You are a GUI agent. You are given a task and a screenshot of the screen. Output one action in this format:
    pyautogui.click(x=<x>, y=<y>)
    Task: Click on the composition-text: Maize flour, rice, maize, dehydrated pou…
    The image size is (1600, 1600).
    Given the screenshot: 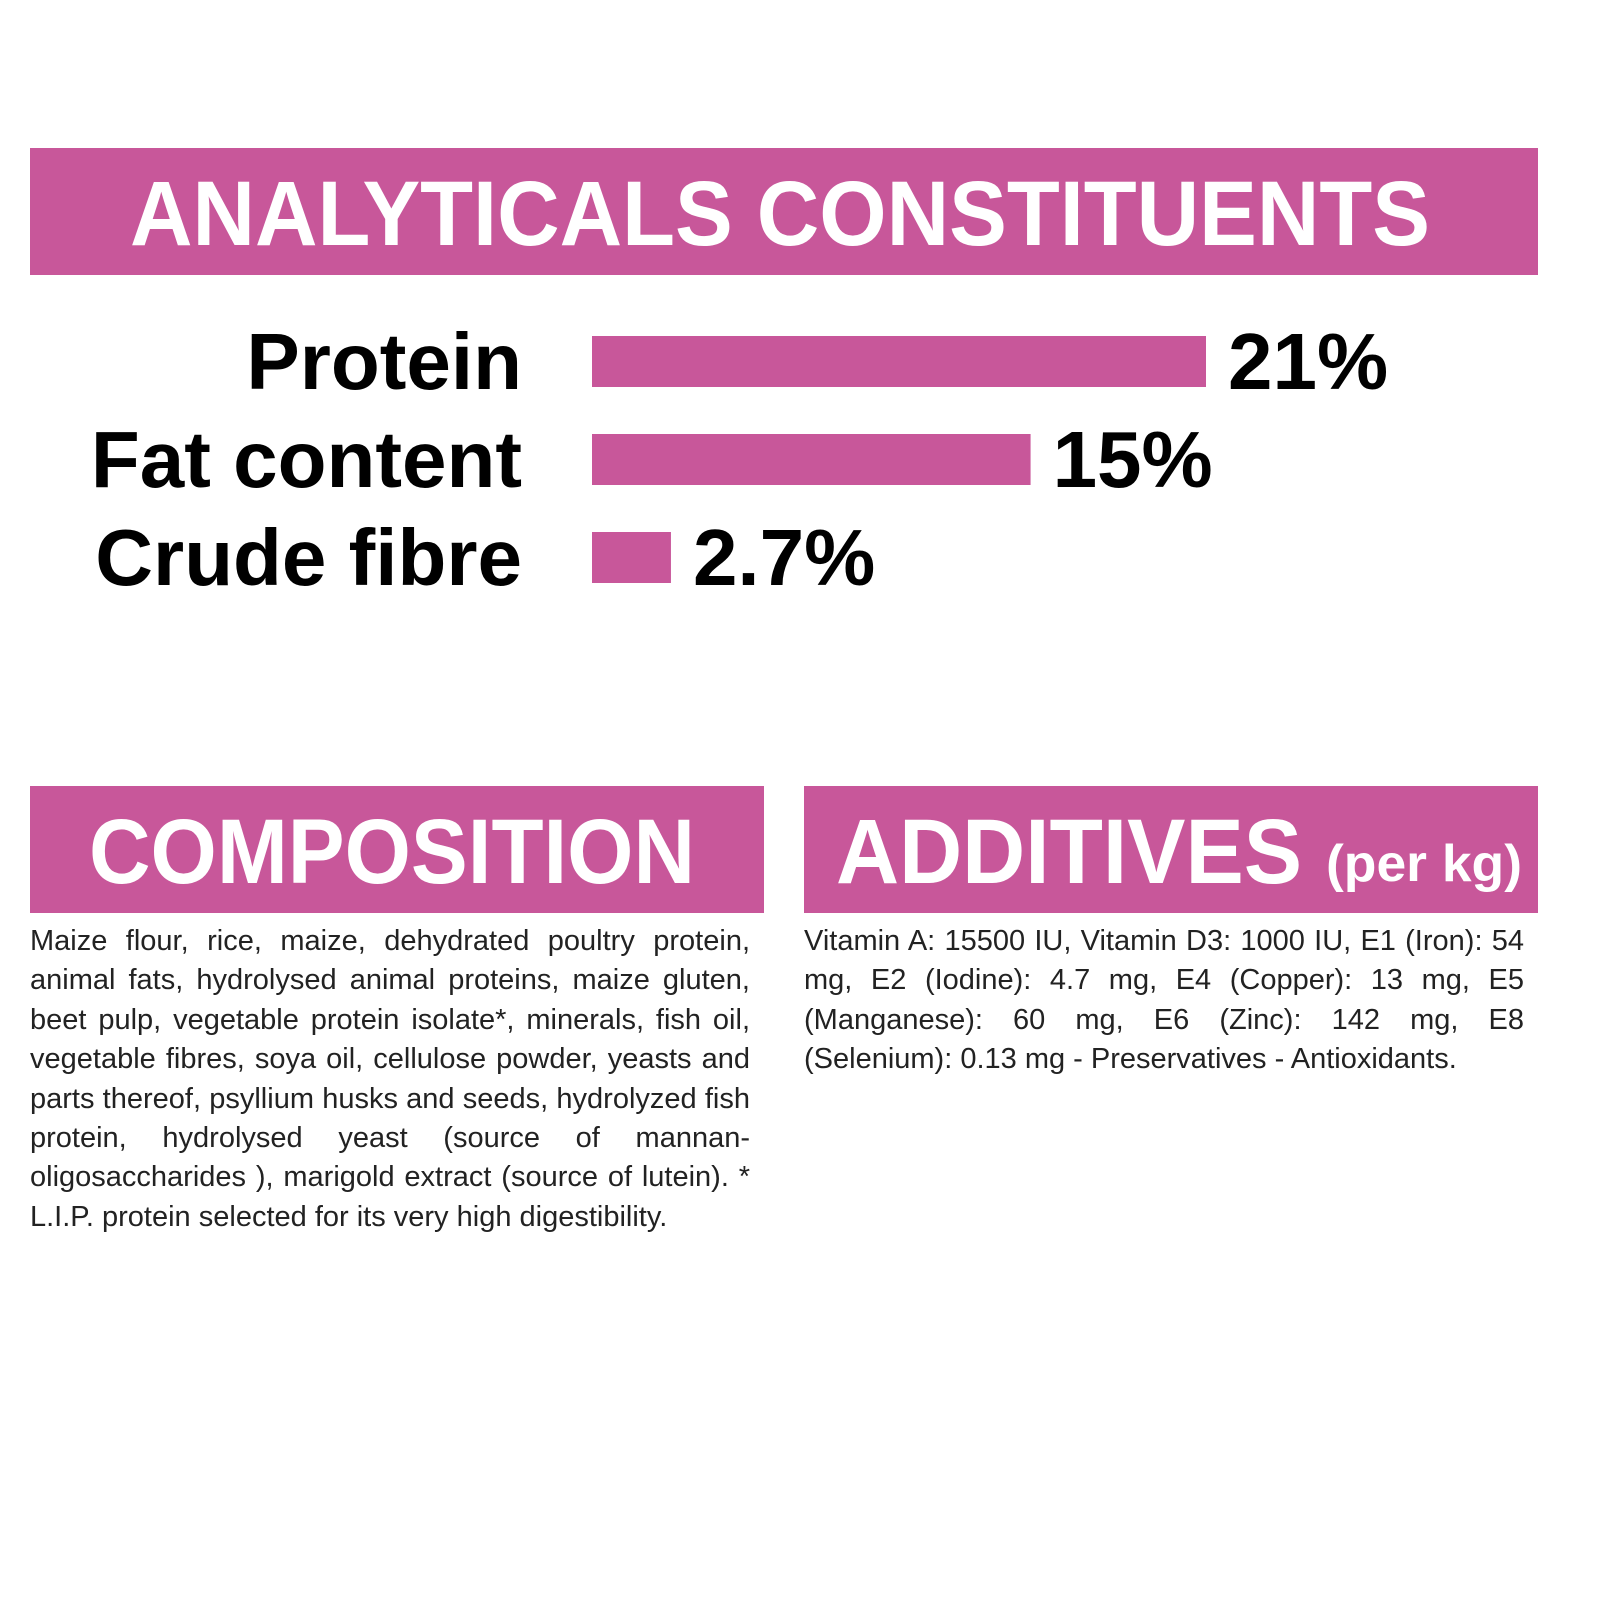 What is the action you would take?
    pyautogui.click(x=390, y=1079)
    